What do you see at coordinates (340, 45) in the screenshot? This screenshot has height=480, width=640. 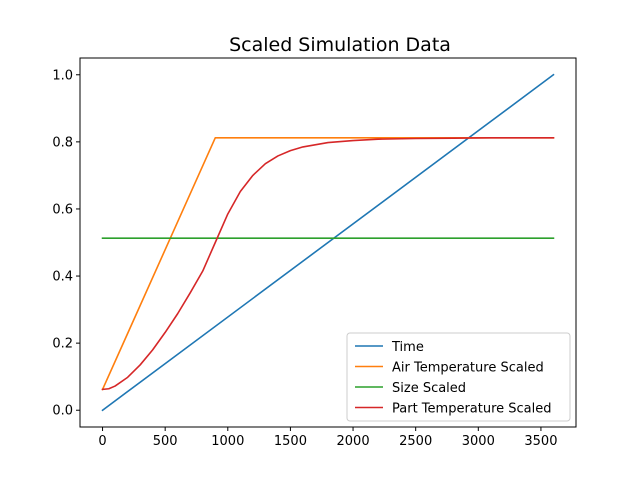 I see `chart-title: Scaled Simulation Data` at bounding box center [340, 45].